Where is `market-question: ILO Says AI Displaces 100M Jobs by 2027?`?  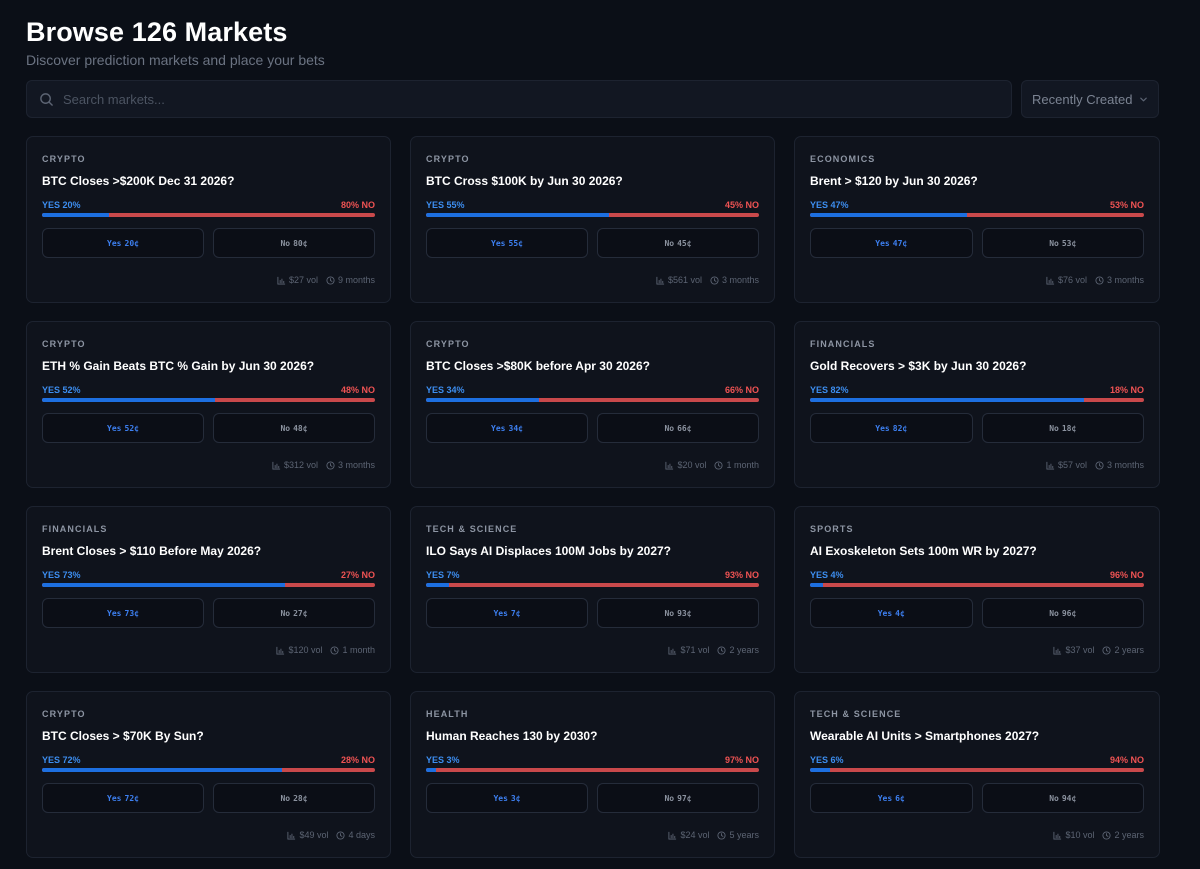 market-question: ILO Says AI Displaces 100M Jobs by 2027? is located at coordinates (549, 551).